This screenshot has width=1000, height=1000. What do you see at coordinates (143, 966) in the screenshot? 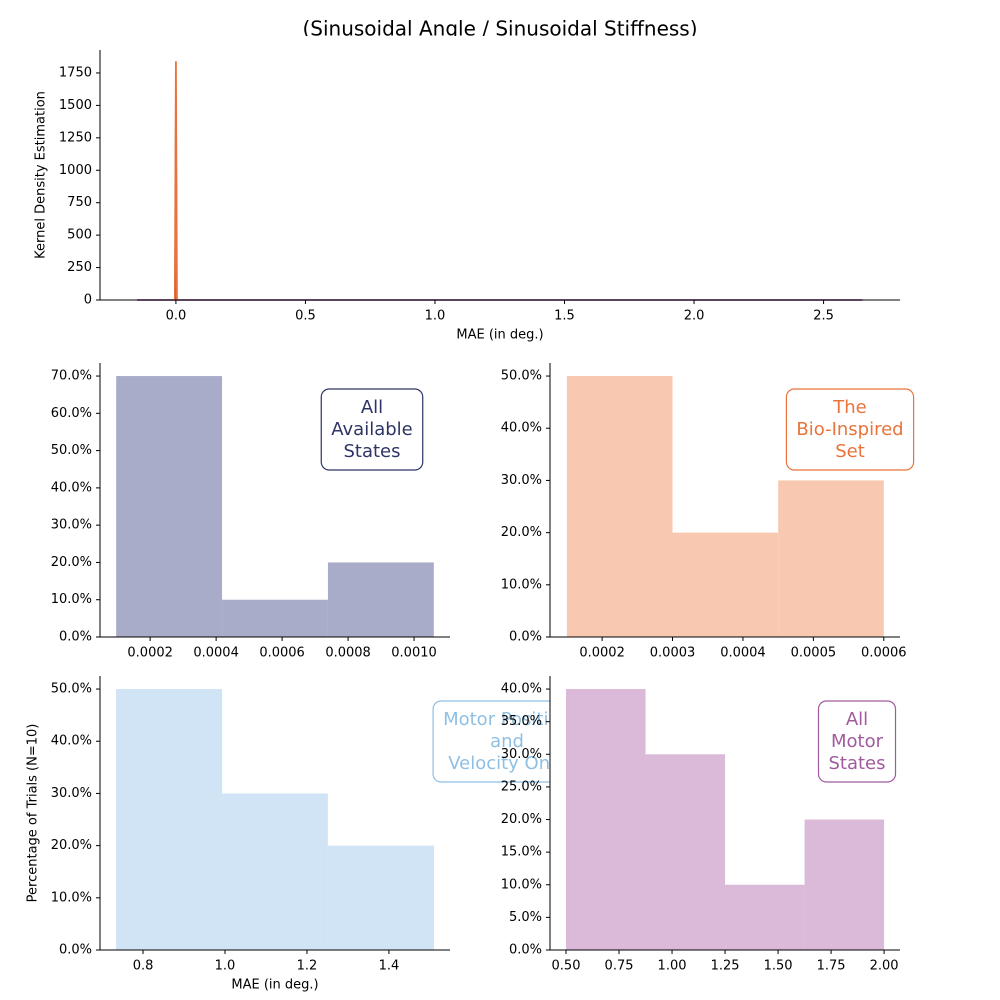
I see `x-tick-label: 0.8` at bounding box center [143, 966].